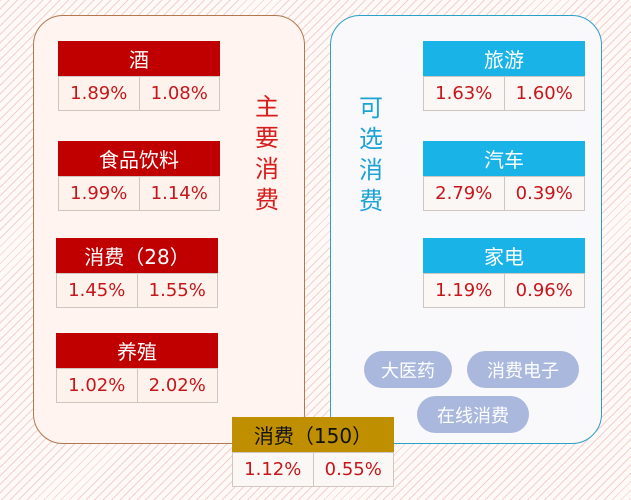  I want to click on card-automobile: 汽车 2.79% 0.39%, so click(504, 176).